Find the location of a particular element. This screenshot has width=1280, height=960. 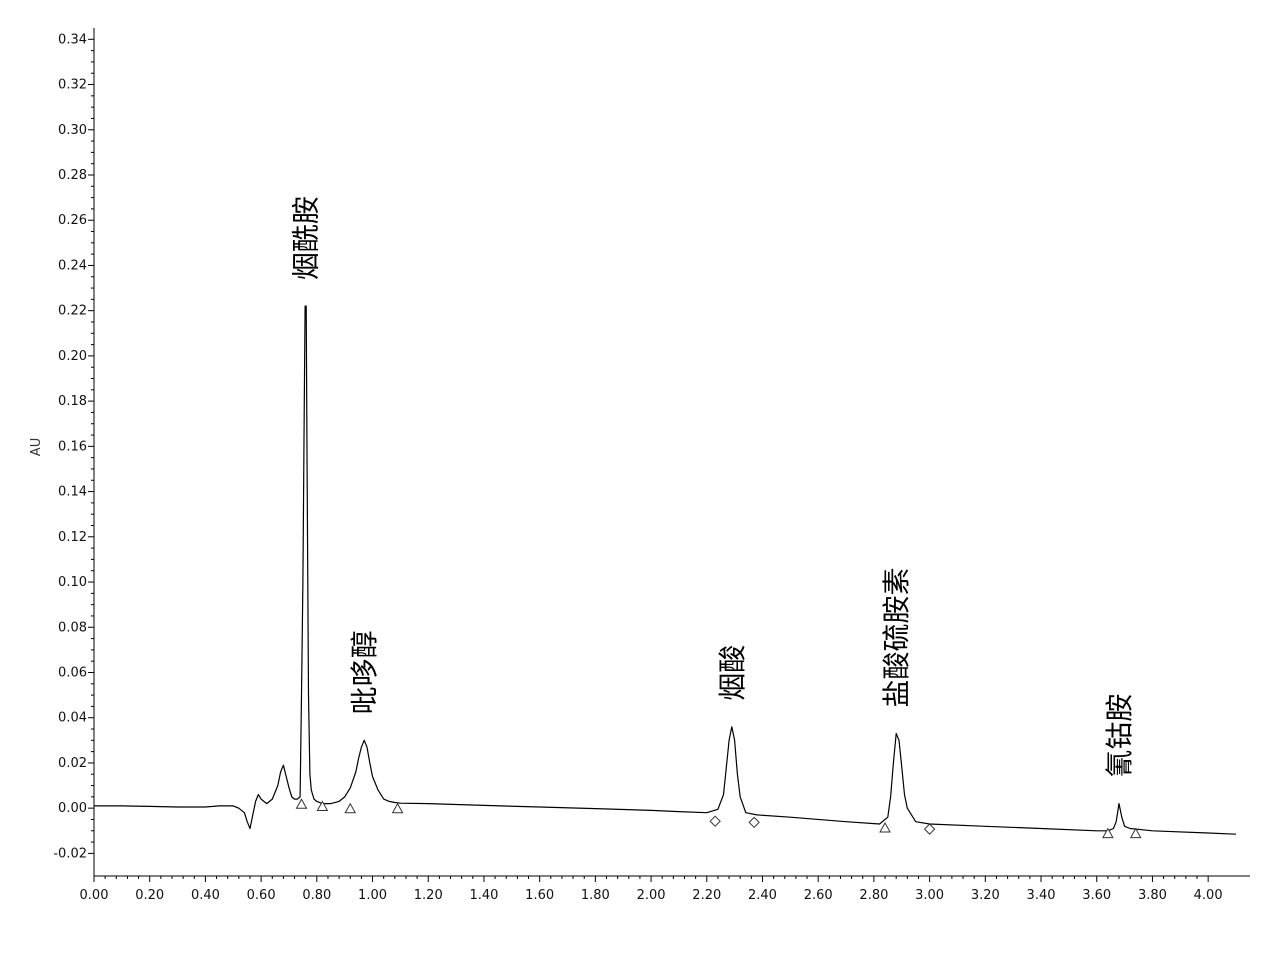

x-tick-label: 3.20 is located at coordinates (985, 895).